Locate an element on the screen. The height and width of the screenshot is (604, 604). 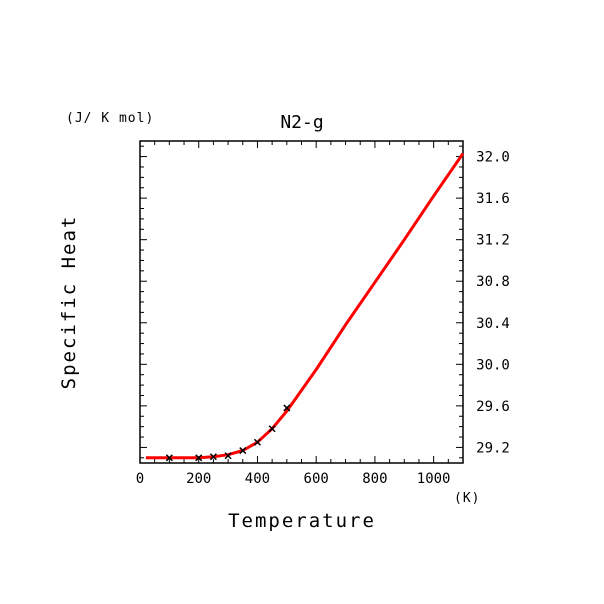
x-tick-label: 400 is located at coordinates (257, 479).